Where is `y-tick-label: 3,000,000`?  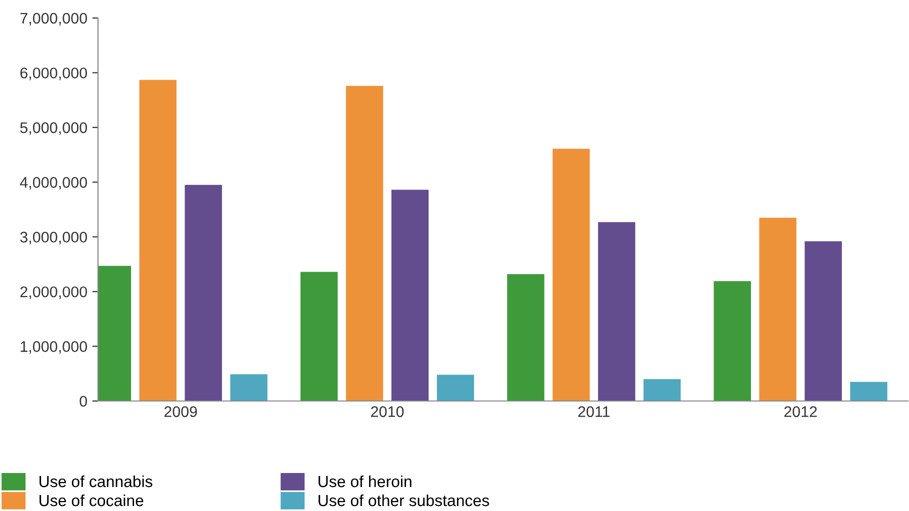
y-tick-label: 3,000,000 is located at coordinates (53, 238).